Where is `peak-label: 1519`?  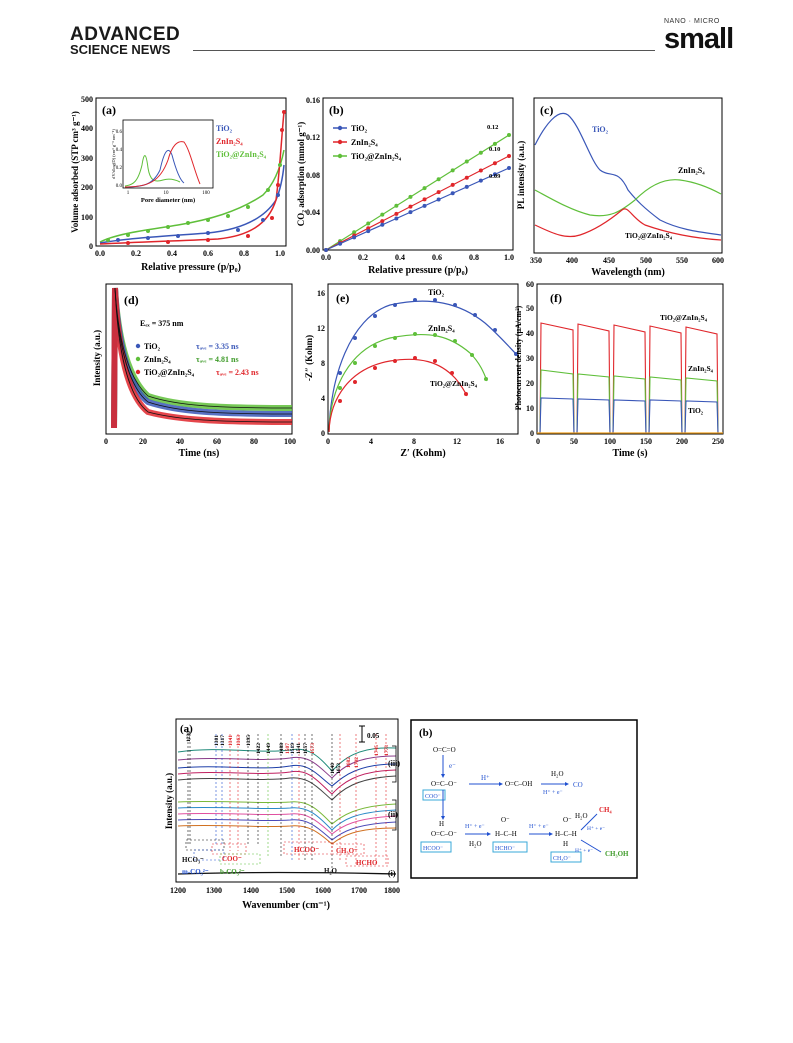 peak-label: 1519 is located at coordinates (293, 748).